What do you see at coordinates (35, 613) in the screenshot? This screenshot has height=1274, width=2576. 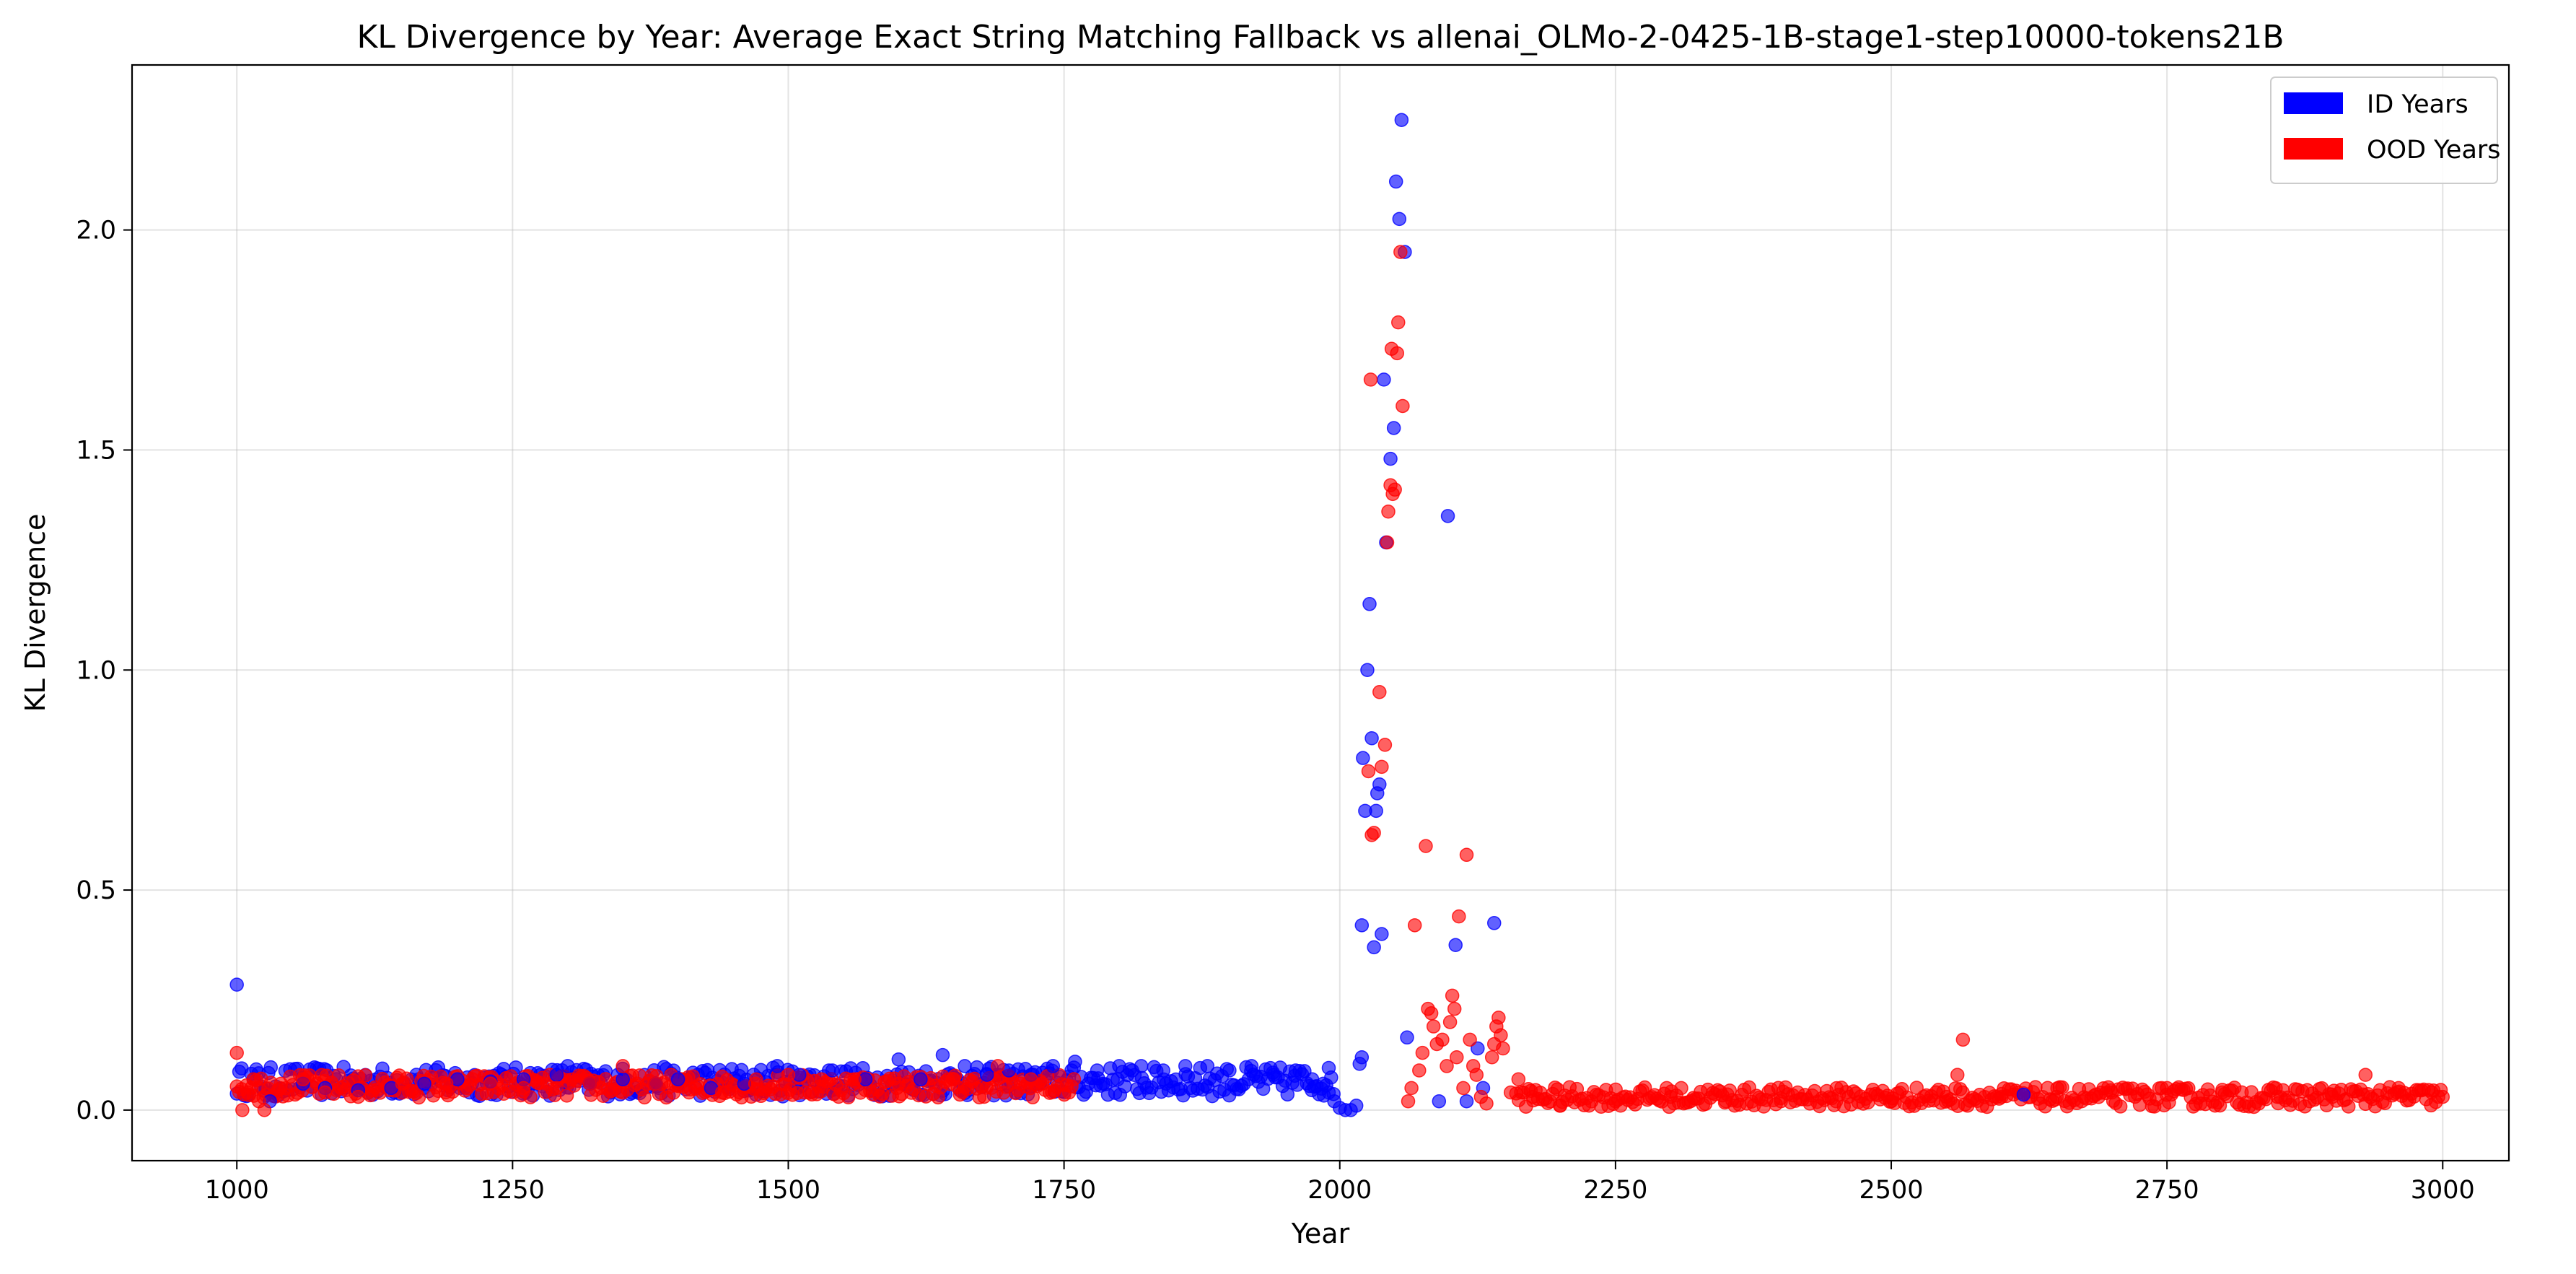 I see `y-axis-label: KL Divergence` at bounding box center [35, 613].